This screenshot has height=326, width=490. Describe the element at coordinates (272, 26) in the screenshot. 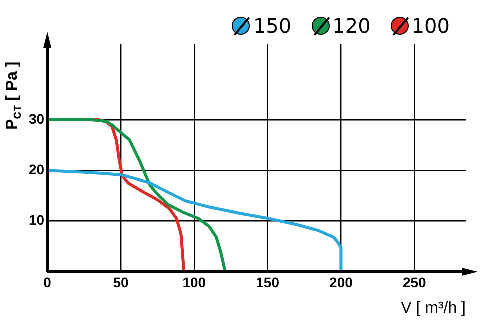

I see `legend-label: 150` at that location.